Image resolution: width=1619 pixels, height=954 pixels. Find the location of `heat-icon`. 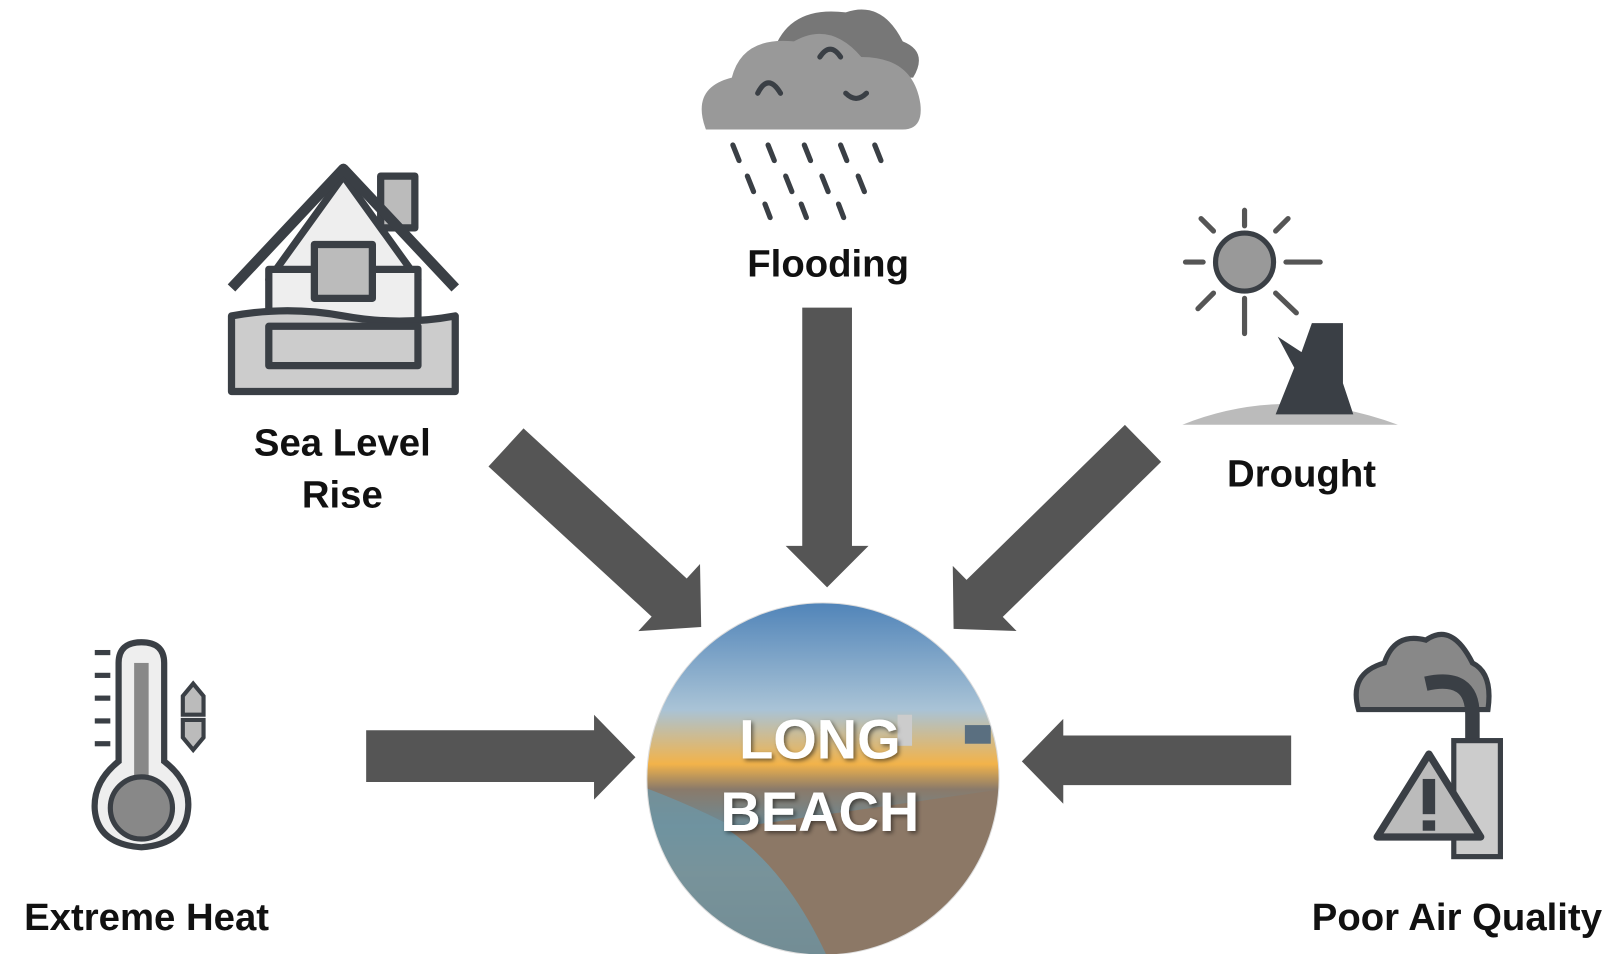

heat-icon is located at coordinates (148, 745).